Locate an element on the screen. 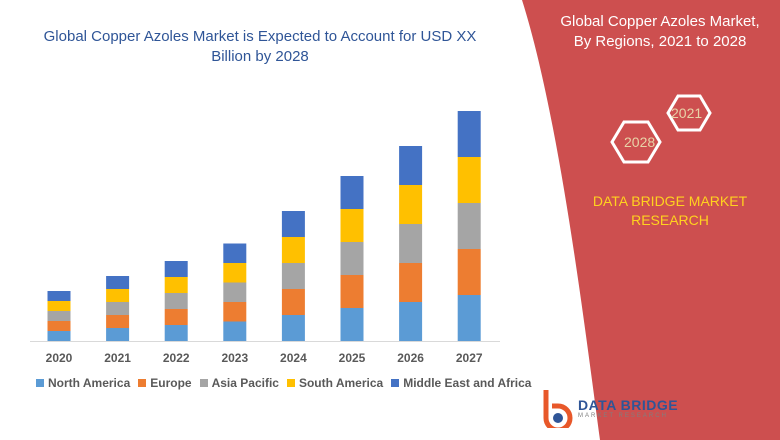  x-tick-label: 2023 is located at coordinates (234, 358).